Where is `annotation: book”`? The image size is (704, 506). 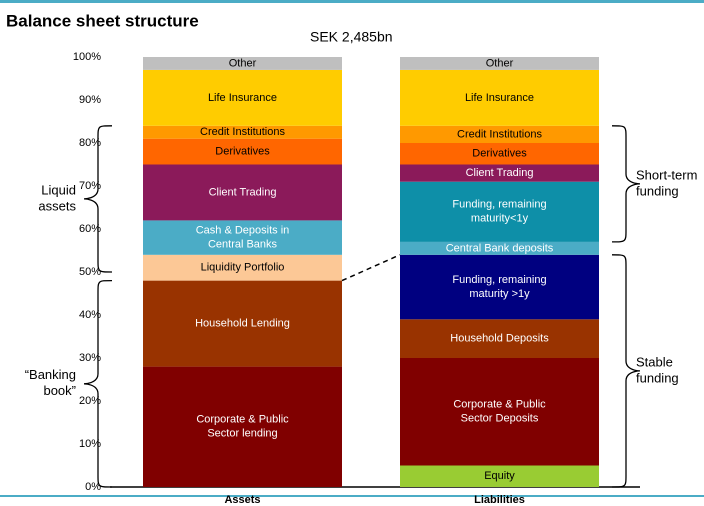 annotation: book” is located at coordinates (59, 390).